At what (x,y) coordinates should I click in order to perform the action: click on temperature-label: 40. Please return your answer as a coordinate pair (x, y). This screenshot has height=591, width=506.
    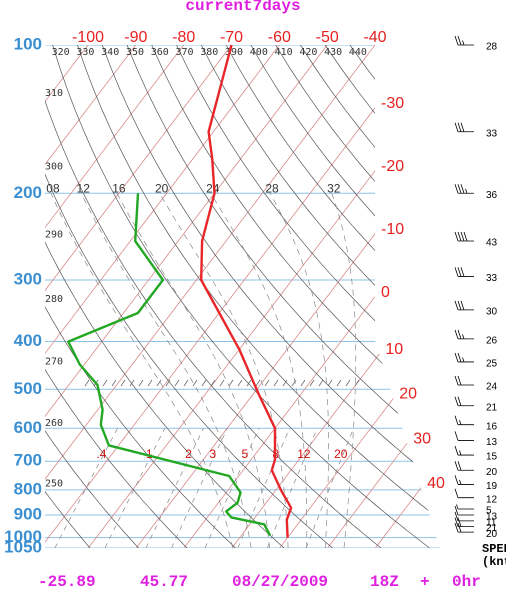
    Looking at the image, I should click on (436, 483).